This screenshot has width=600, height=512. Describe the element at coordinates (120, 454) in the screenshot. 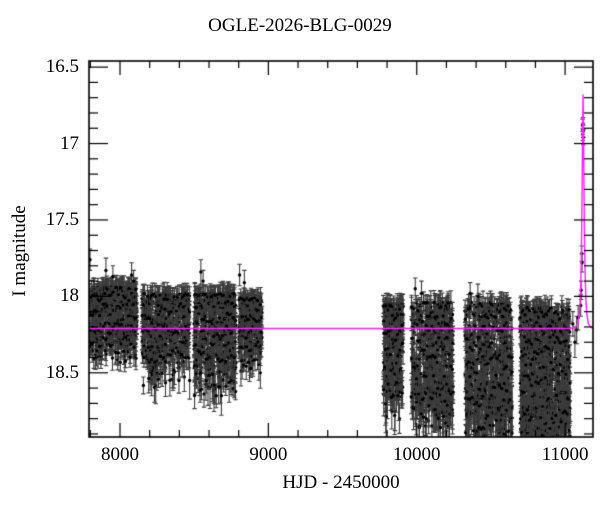

I see `x-tick-label-8000: 8000` at that location.